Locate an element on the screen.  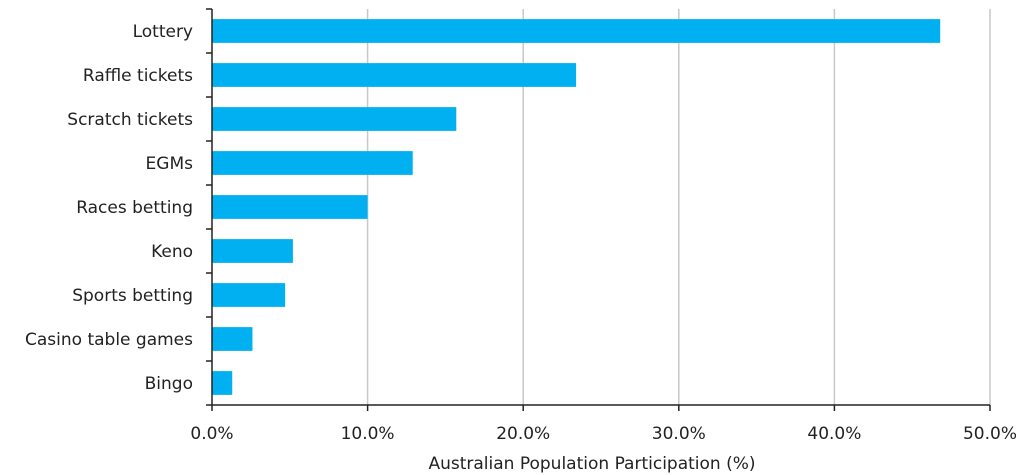
bar-bingo is located at coordinates (222, 383).